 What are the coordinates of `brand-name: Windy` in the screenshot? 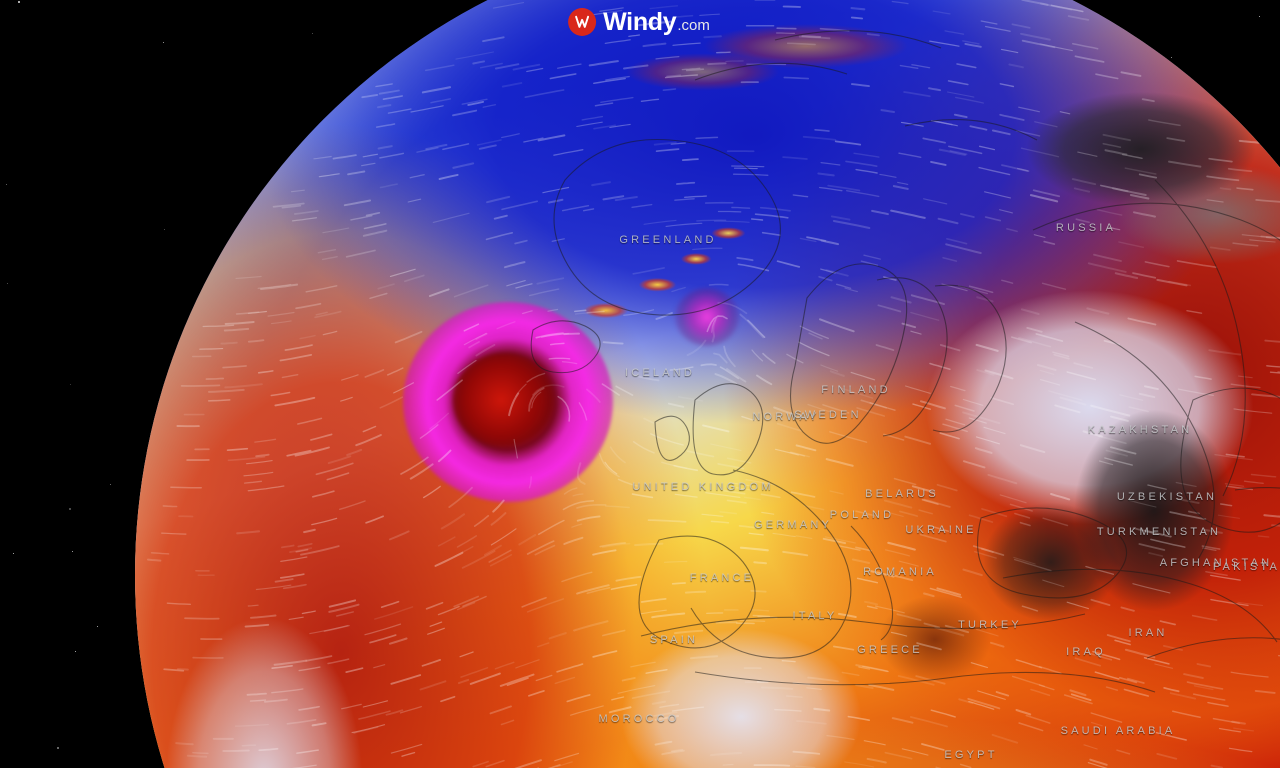 It's located at (640, 21).